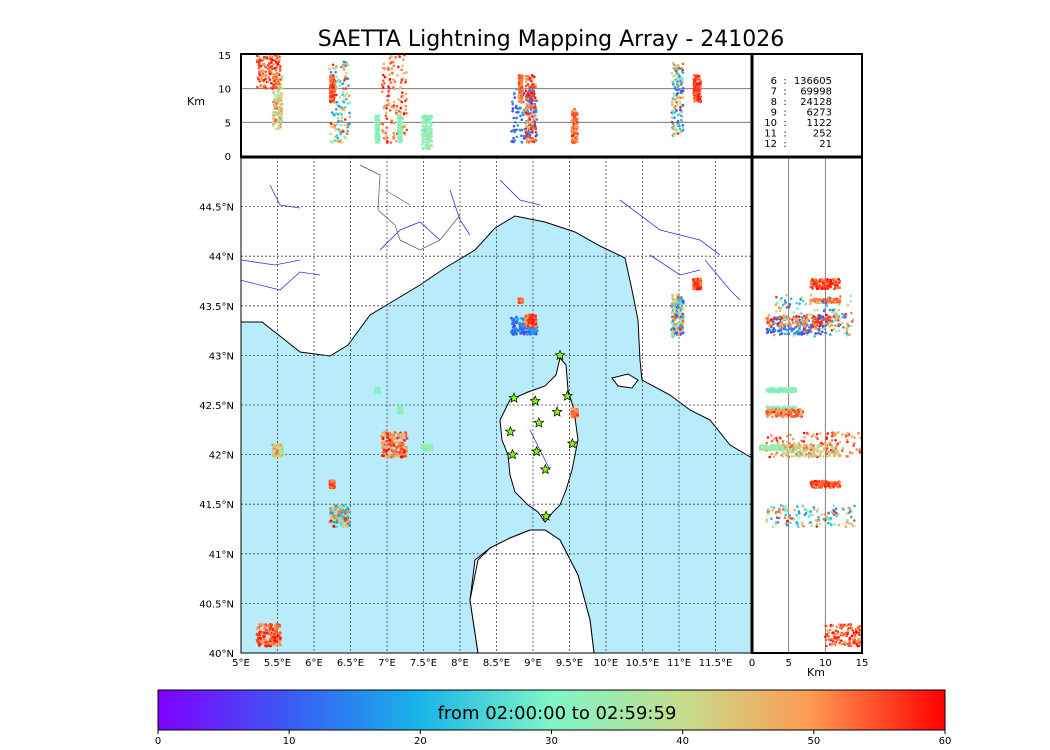  I want to click on point-count: 24128, so click(816, 102).